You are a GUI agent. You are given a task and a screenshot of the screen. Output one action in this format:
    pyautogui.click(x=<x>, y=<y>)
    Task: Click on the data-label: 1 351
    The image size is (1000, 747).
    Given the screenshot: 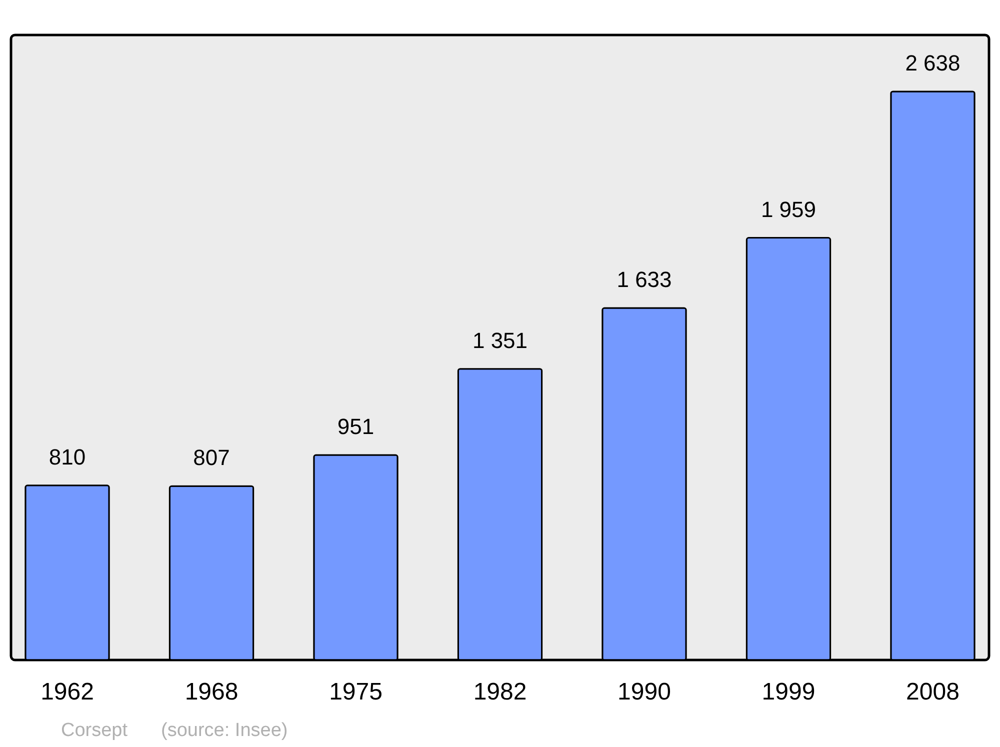 What is the action you would take?
    pyautogui.click(x=500, y=340)
    